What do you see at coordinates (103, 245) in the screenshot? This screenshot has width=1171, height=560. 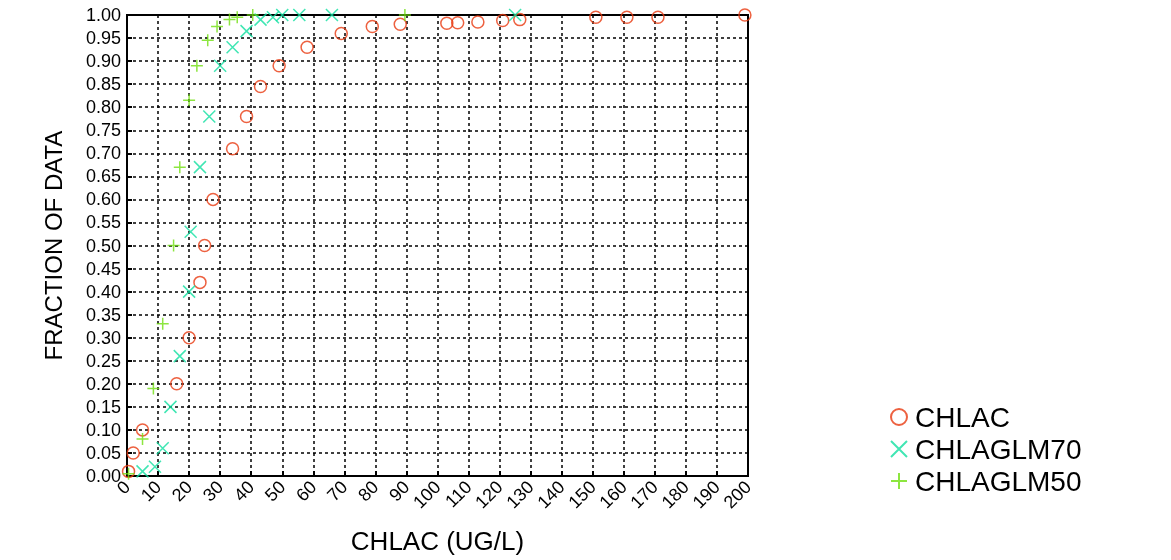 I see `y-tick-label: 0.50` at bounding box center [103, 245].